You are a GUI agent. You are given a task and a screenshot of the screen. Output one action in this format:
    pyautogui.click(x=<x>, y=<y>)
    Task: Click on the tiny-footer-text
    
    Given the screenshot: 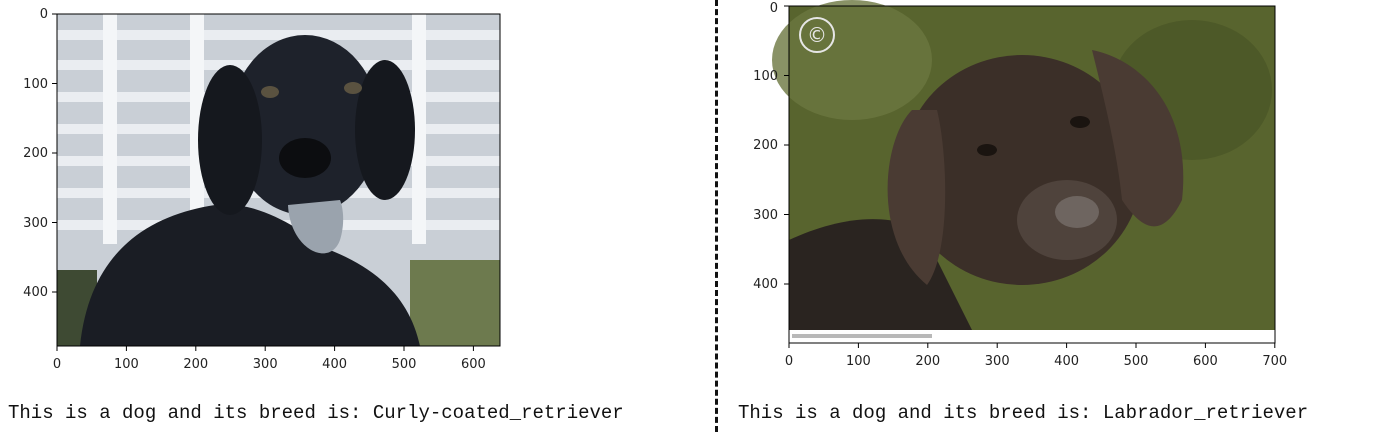 What is the action you would take?
    pyautogui.click(x=862, y=336)
    